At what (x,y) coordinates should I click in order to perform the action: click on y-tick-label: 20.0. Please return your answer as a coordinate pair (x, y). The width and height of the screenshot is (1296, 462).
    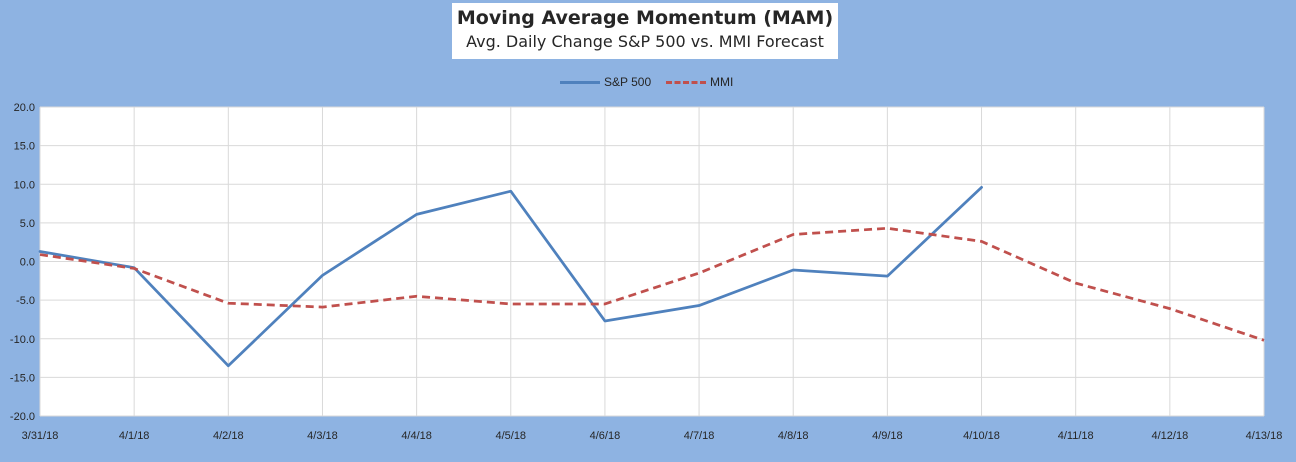
    Looking at the image, I should click on (24, 108).